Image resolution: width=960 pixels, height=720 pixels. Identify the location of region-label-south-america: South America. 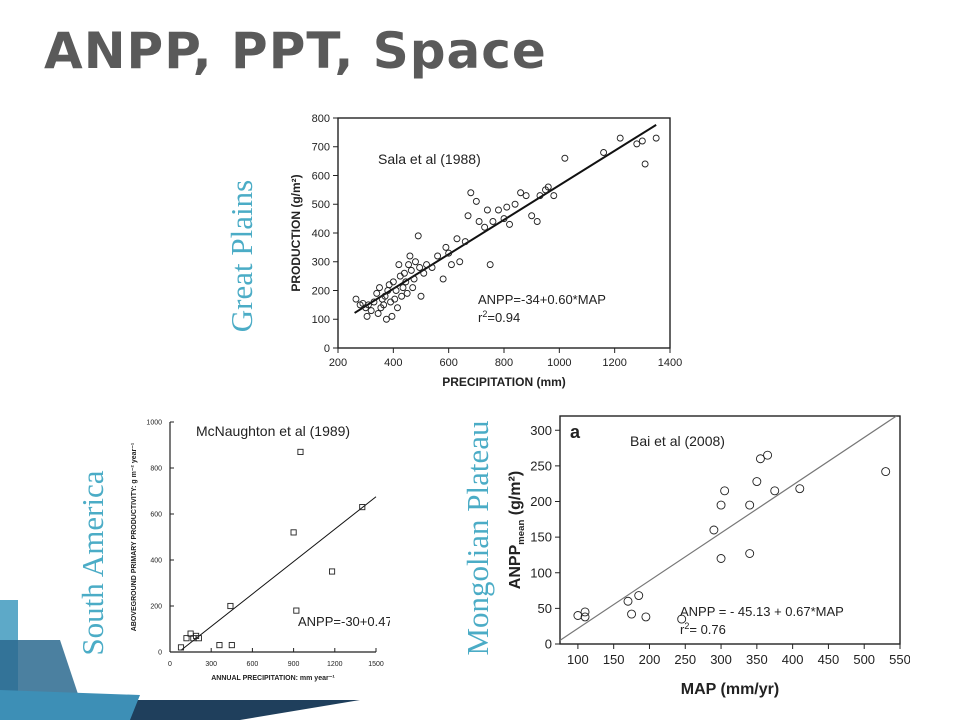
(92, 563).